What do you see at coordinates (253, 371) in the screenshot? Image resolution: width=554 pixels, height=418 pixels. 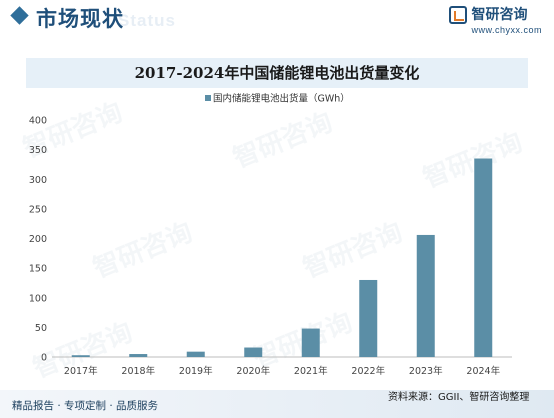 I see `x-tick-label: 2020年` at bounding box center [253, 371].